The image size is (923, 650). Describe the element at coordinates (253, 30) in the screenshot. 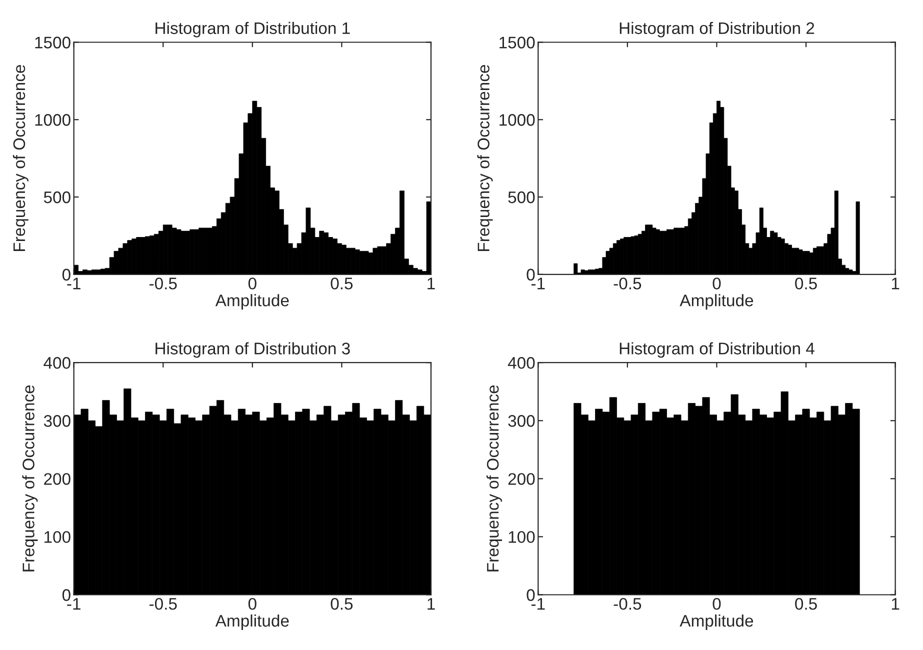

I see `chart-title: Histogram of Distribution 1` at that location.